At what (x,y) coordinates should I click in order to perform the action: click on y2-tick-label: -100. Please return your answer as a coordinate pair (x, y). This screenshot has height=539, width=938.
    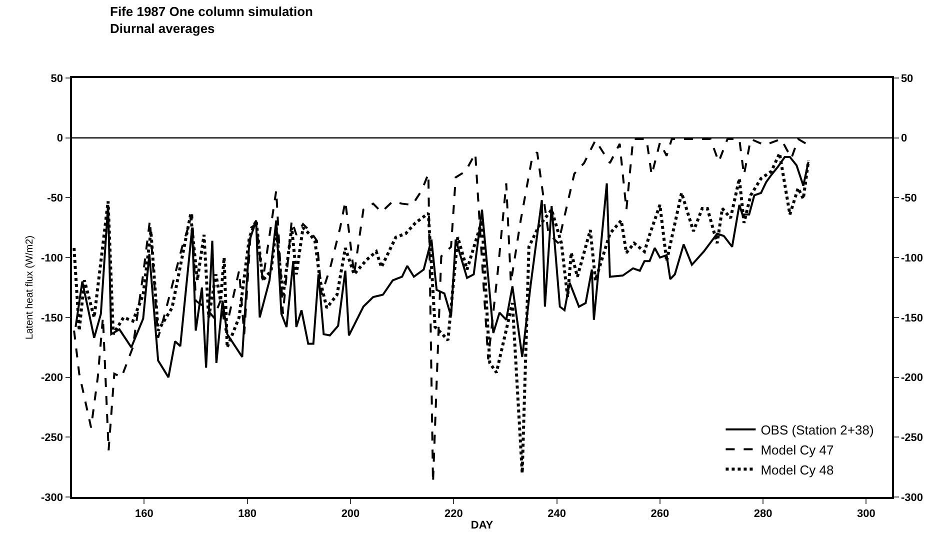
    Looking at the image, I should click on (911, 258).